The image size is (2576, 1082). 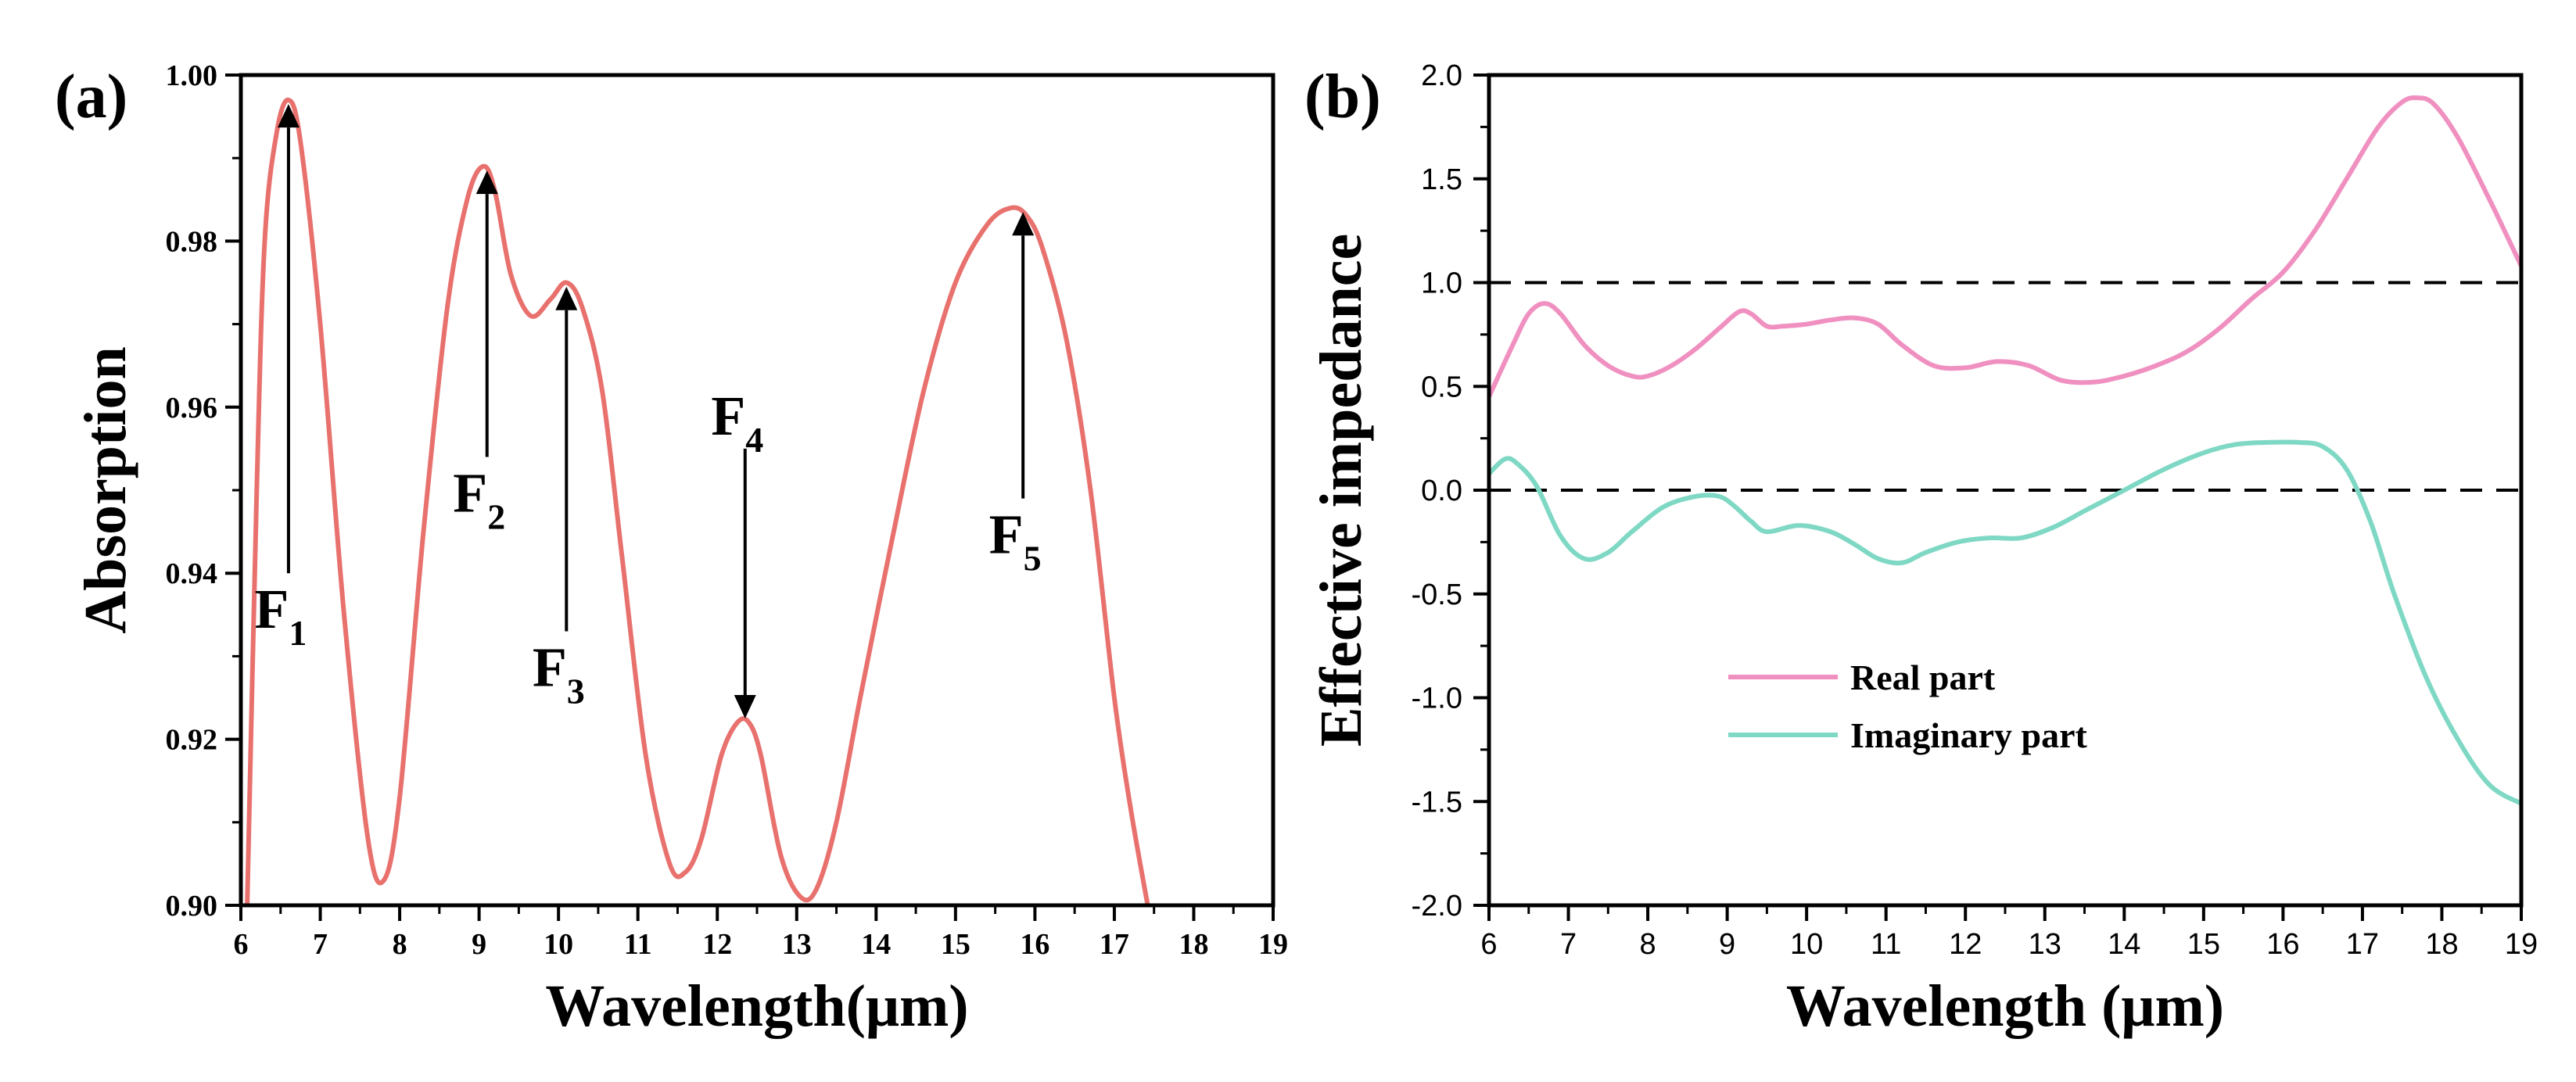 What do you see at coordinates (1441, 283) in the screenshot?
I see `b-y-tick-label: 1.0` at bounding box center [1441, 283].